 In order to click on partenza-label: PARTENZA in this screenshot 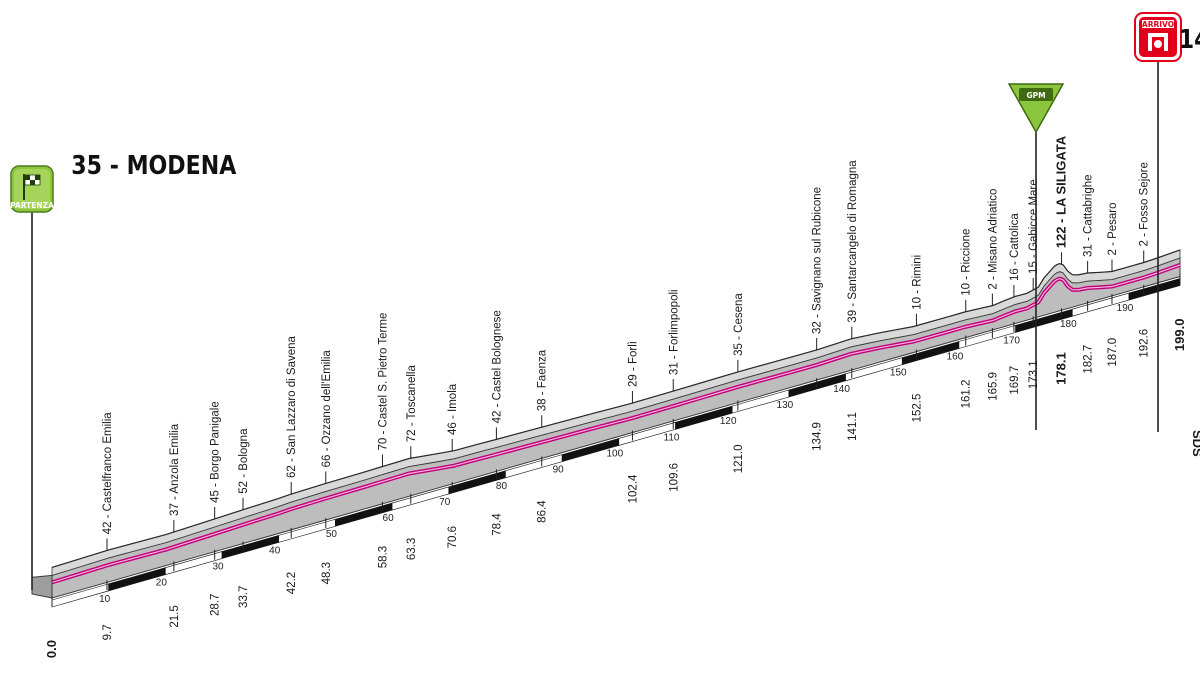, I will do `click(32, 205)`.